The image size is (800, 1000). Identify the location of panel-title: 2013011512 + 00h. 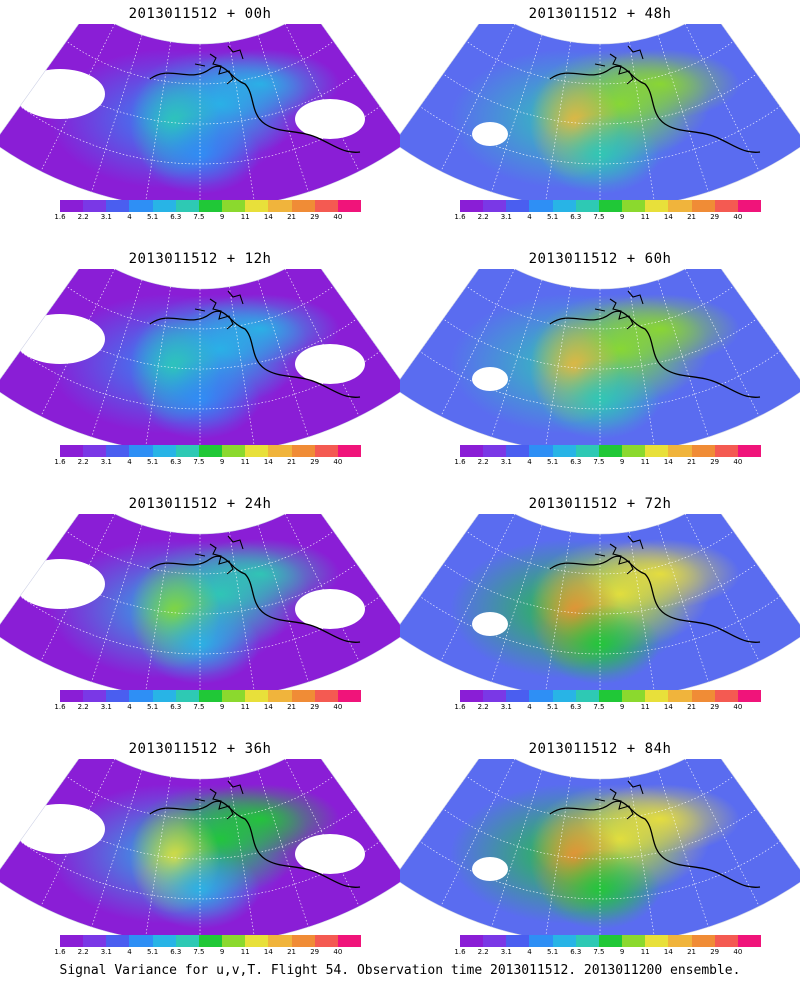
(200, 14).